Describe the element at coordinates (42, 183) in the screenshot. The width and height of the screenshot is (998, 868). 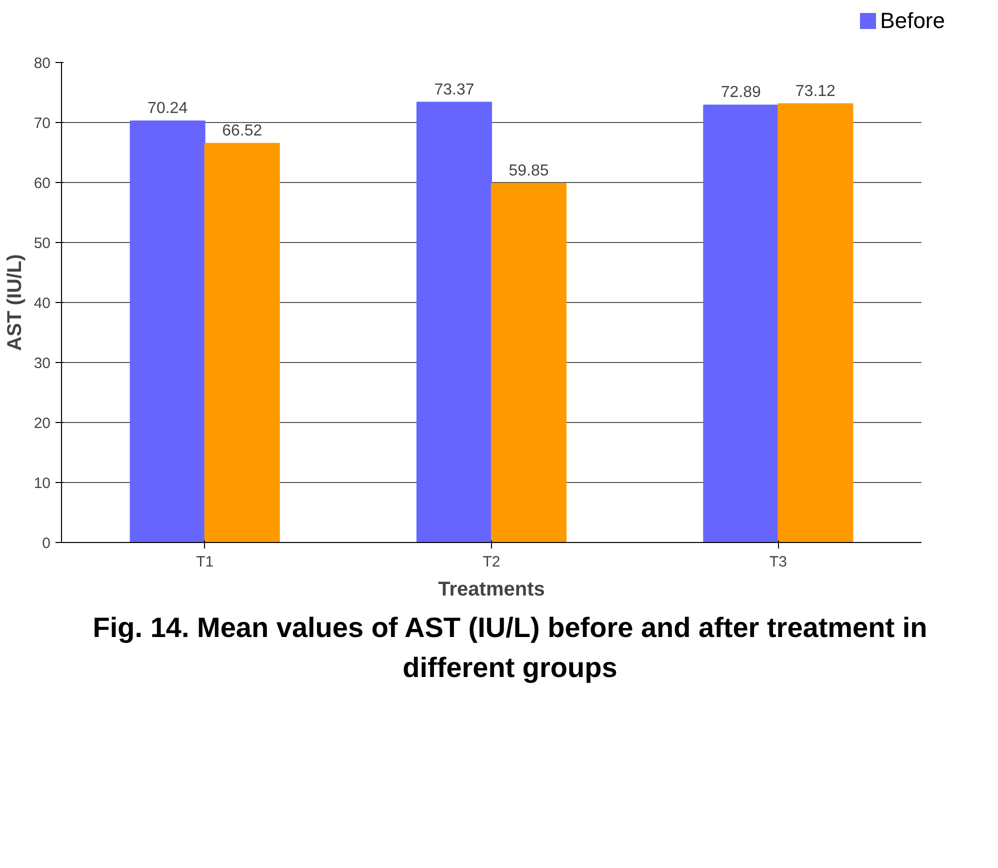
I see `y-tick-label: 60` at that location.